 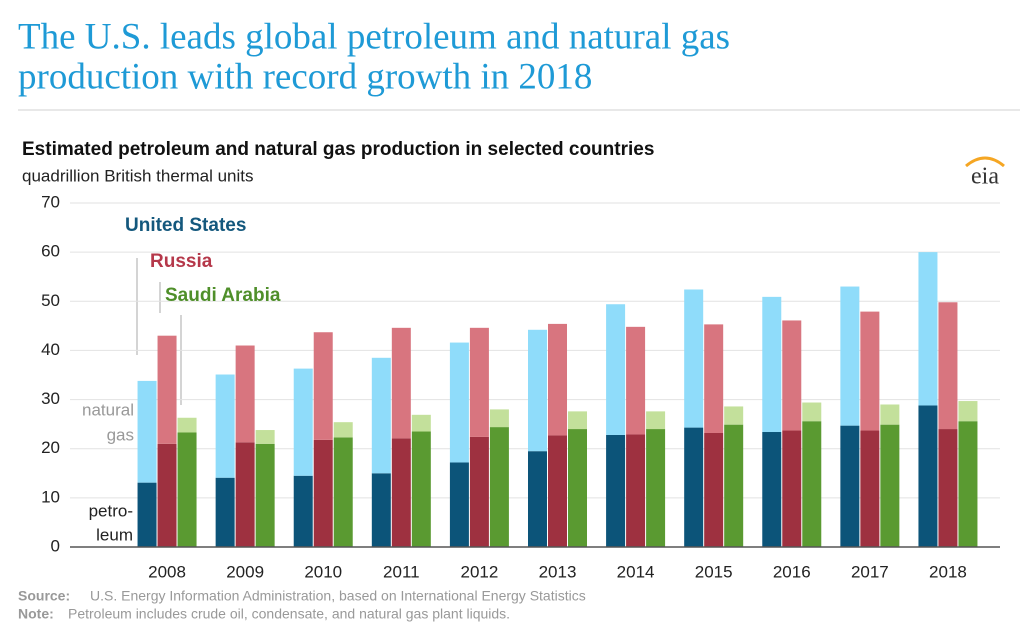 What do you see at coordinates (792, 571) in the screenshot?
I see `x-tick-label: 2016` at bounding box center [792, 571].